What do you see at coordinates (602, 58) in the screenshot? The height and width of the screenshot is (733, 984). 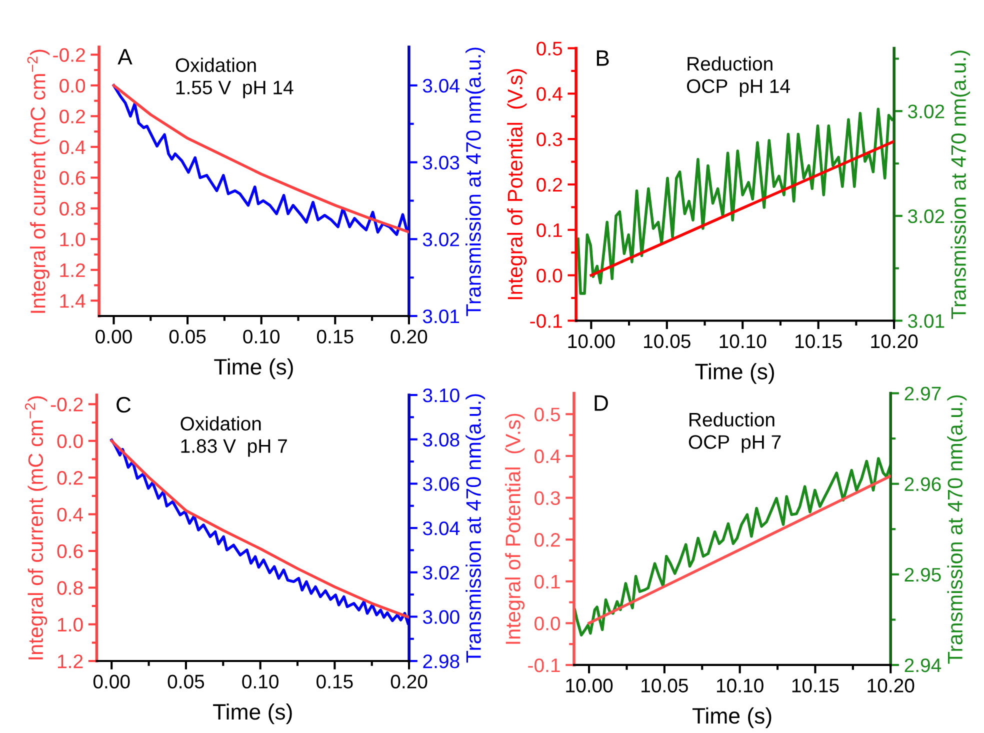 I see `chart-title: B` at bounding box center [602, 58].